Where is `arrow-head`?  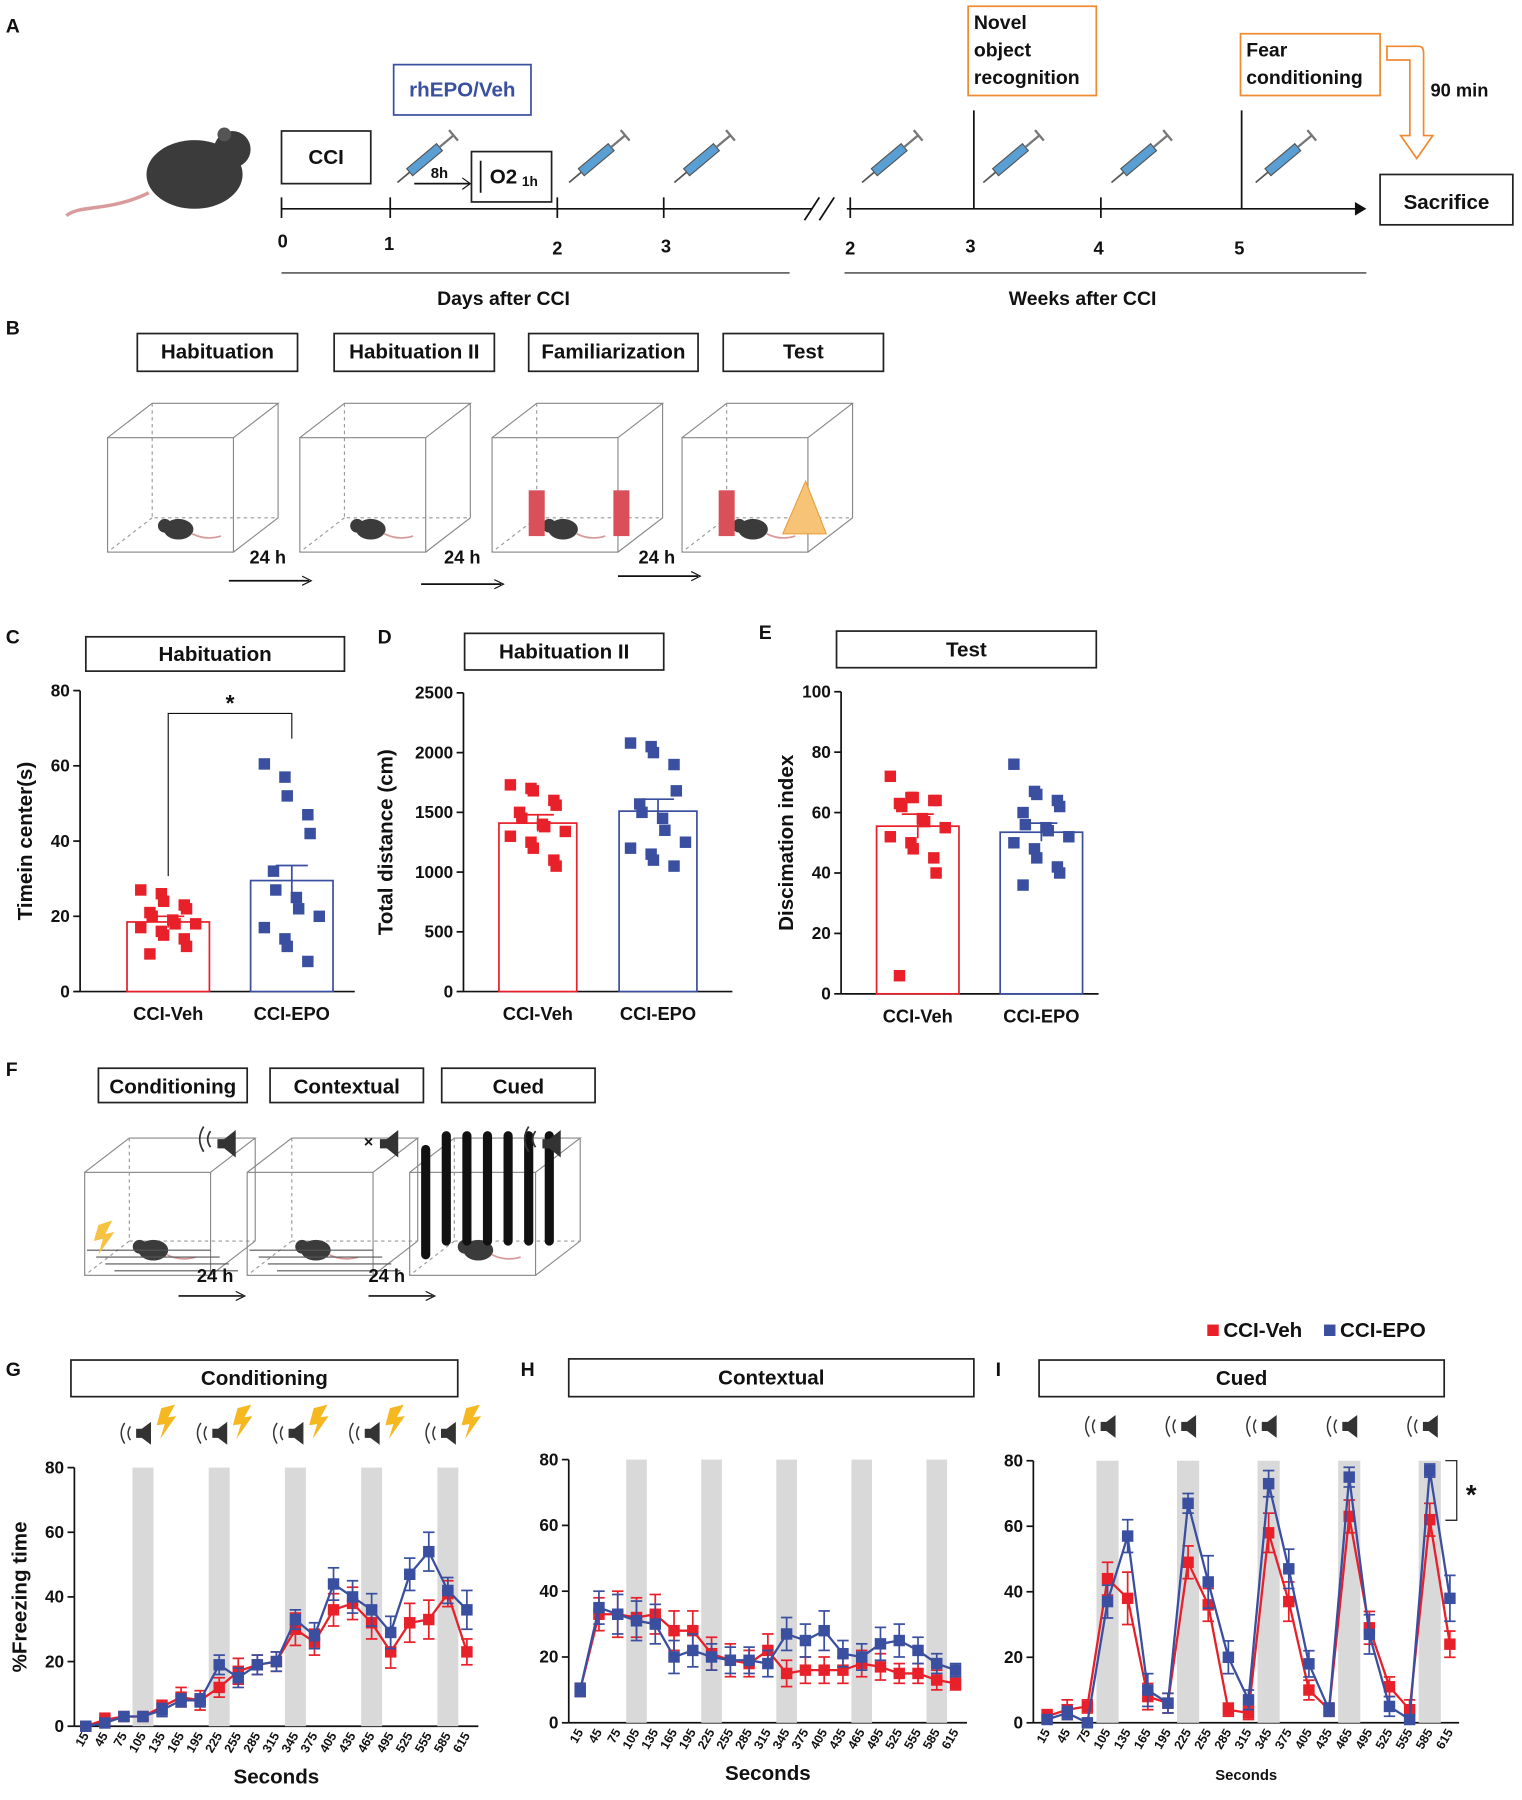
arrow-head is located at coordinates (307, 580).